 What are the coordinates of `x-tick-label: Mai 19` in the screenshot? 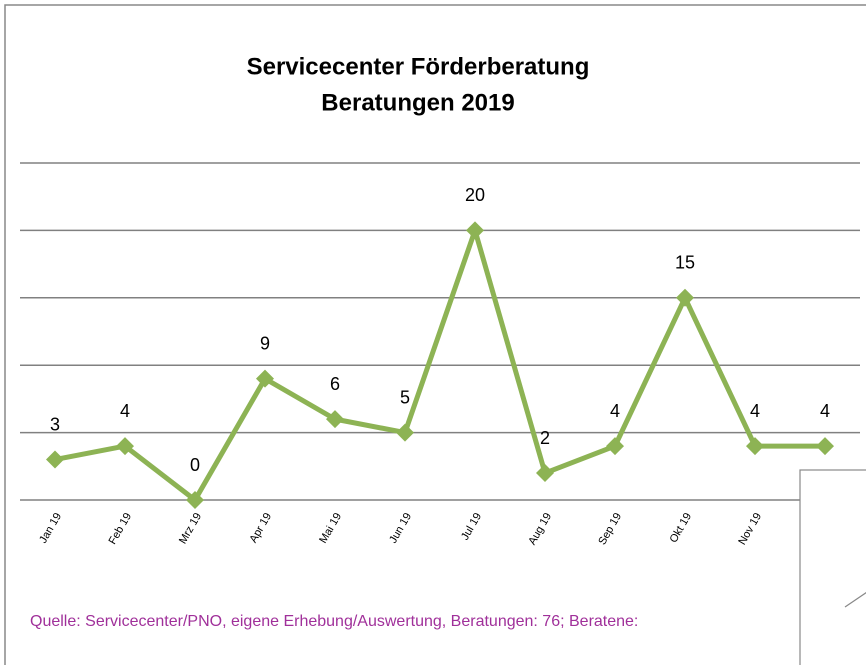 It's located at (330, 528).